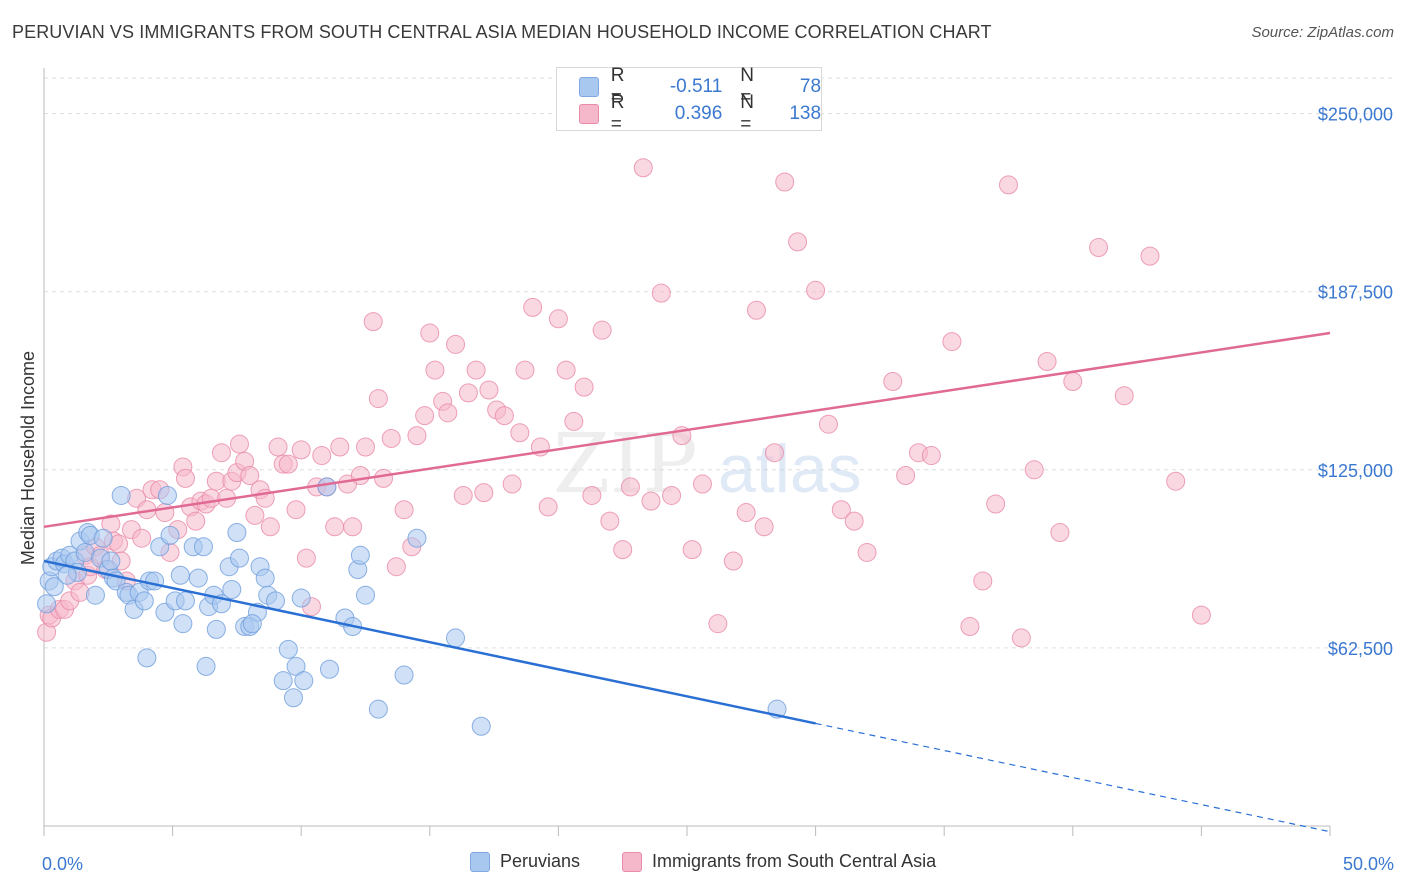  What do you see at coordinates (589, 114) in the screenshot?
I see `immigrants-swatch` at bounding box center [589, 114].